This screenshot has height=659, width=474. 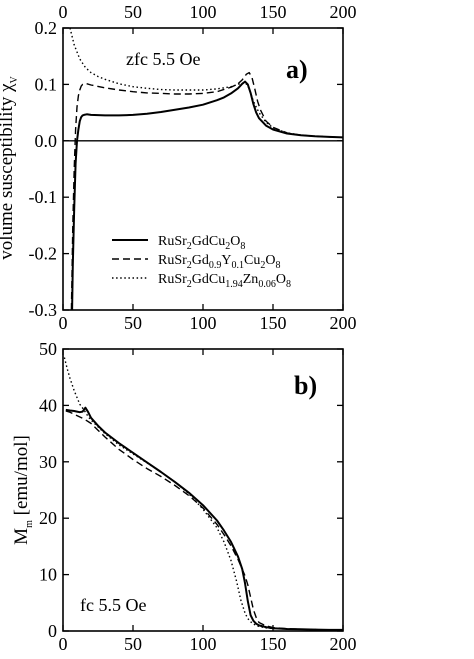 What do you see at coordinates (133, 12) in the screenshot?
I see `x-tick-label-top: 50` at bounding box center [133, 12].